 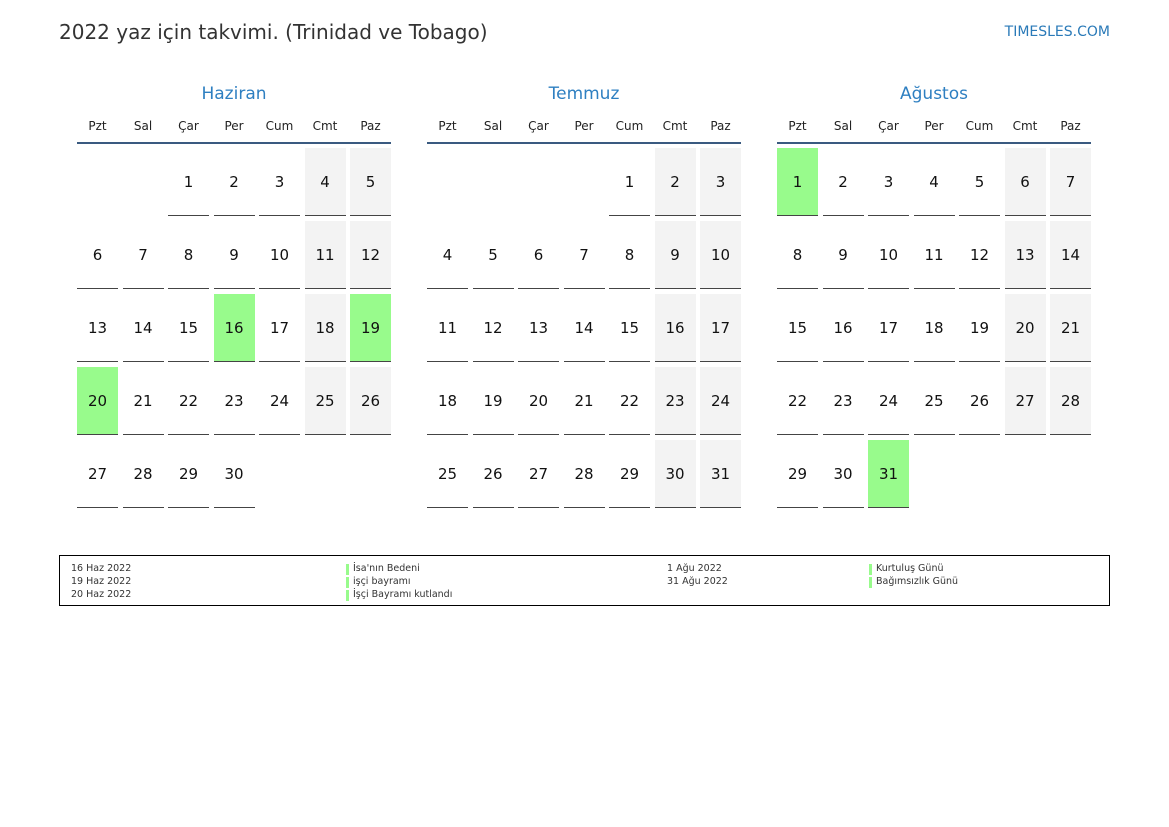 I want to click on holiday-name: İşçi Bayramı kutlandı, so click(x=403, y=594).